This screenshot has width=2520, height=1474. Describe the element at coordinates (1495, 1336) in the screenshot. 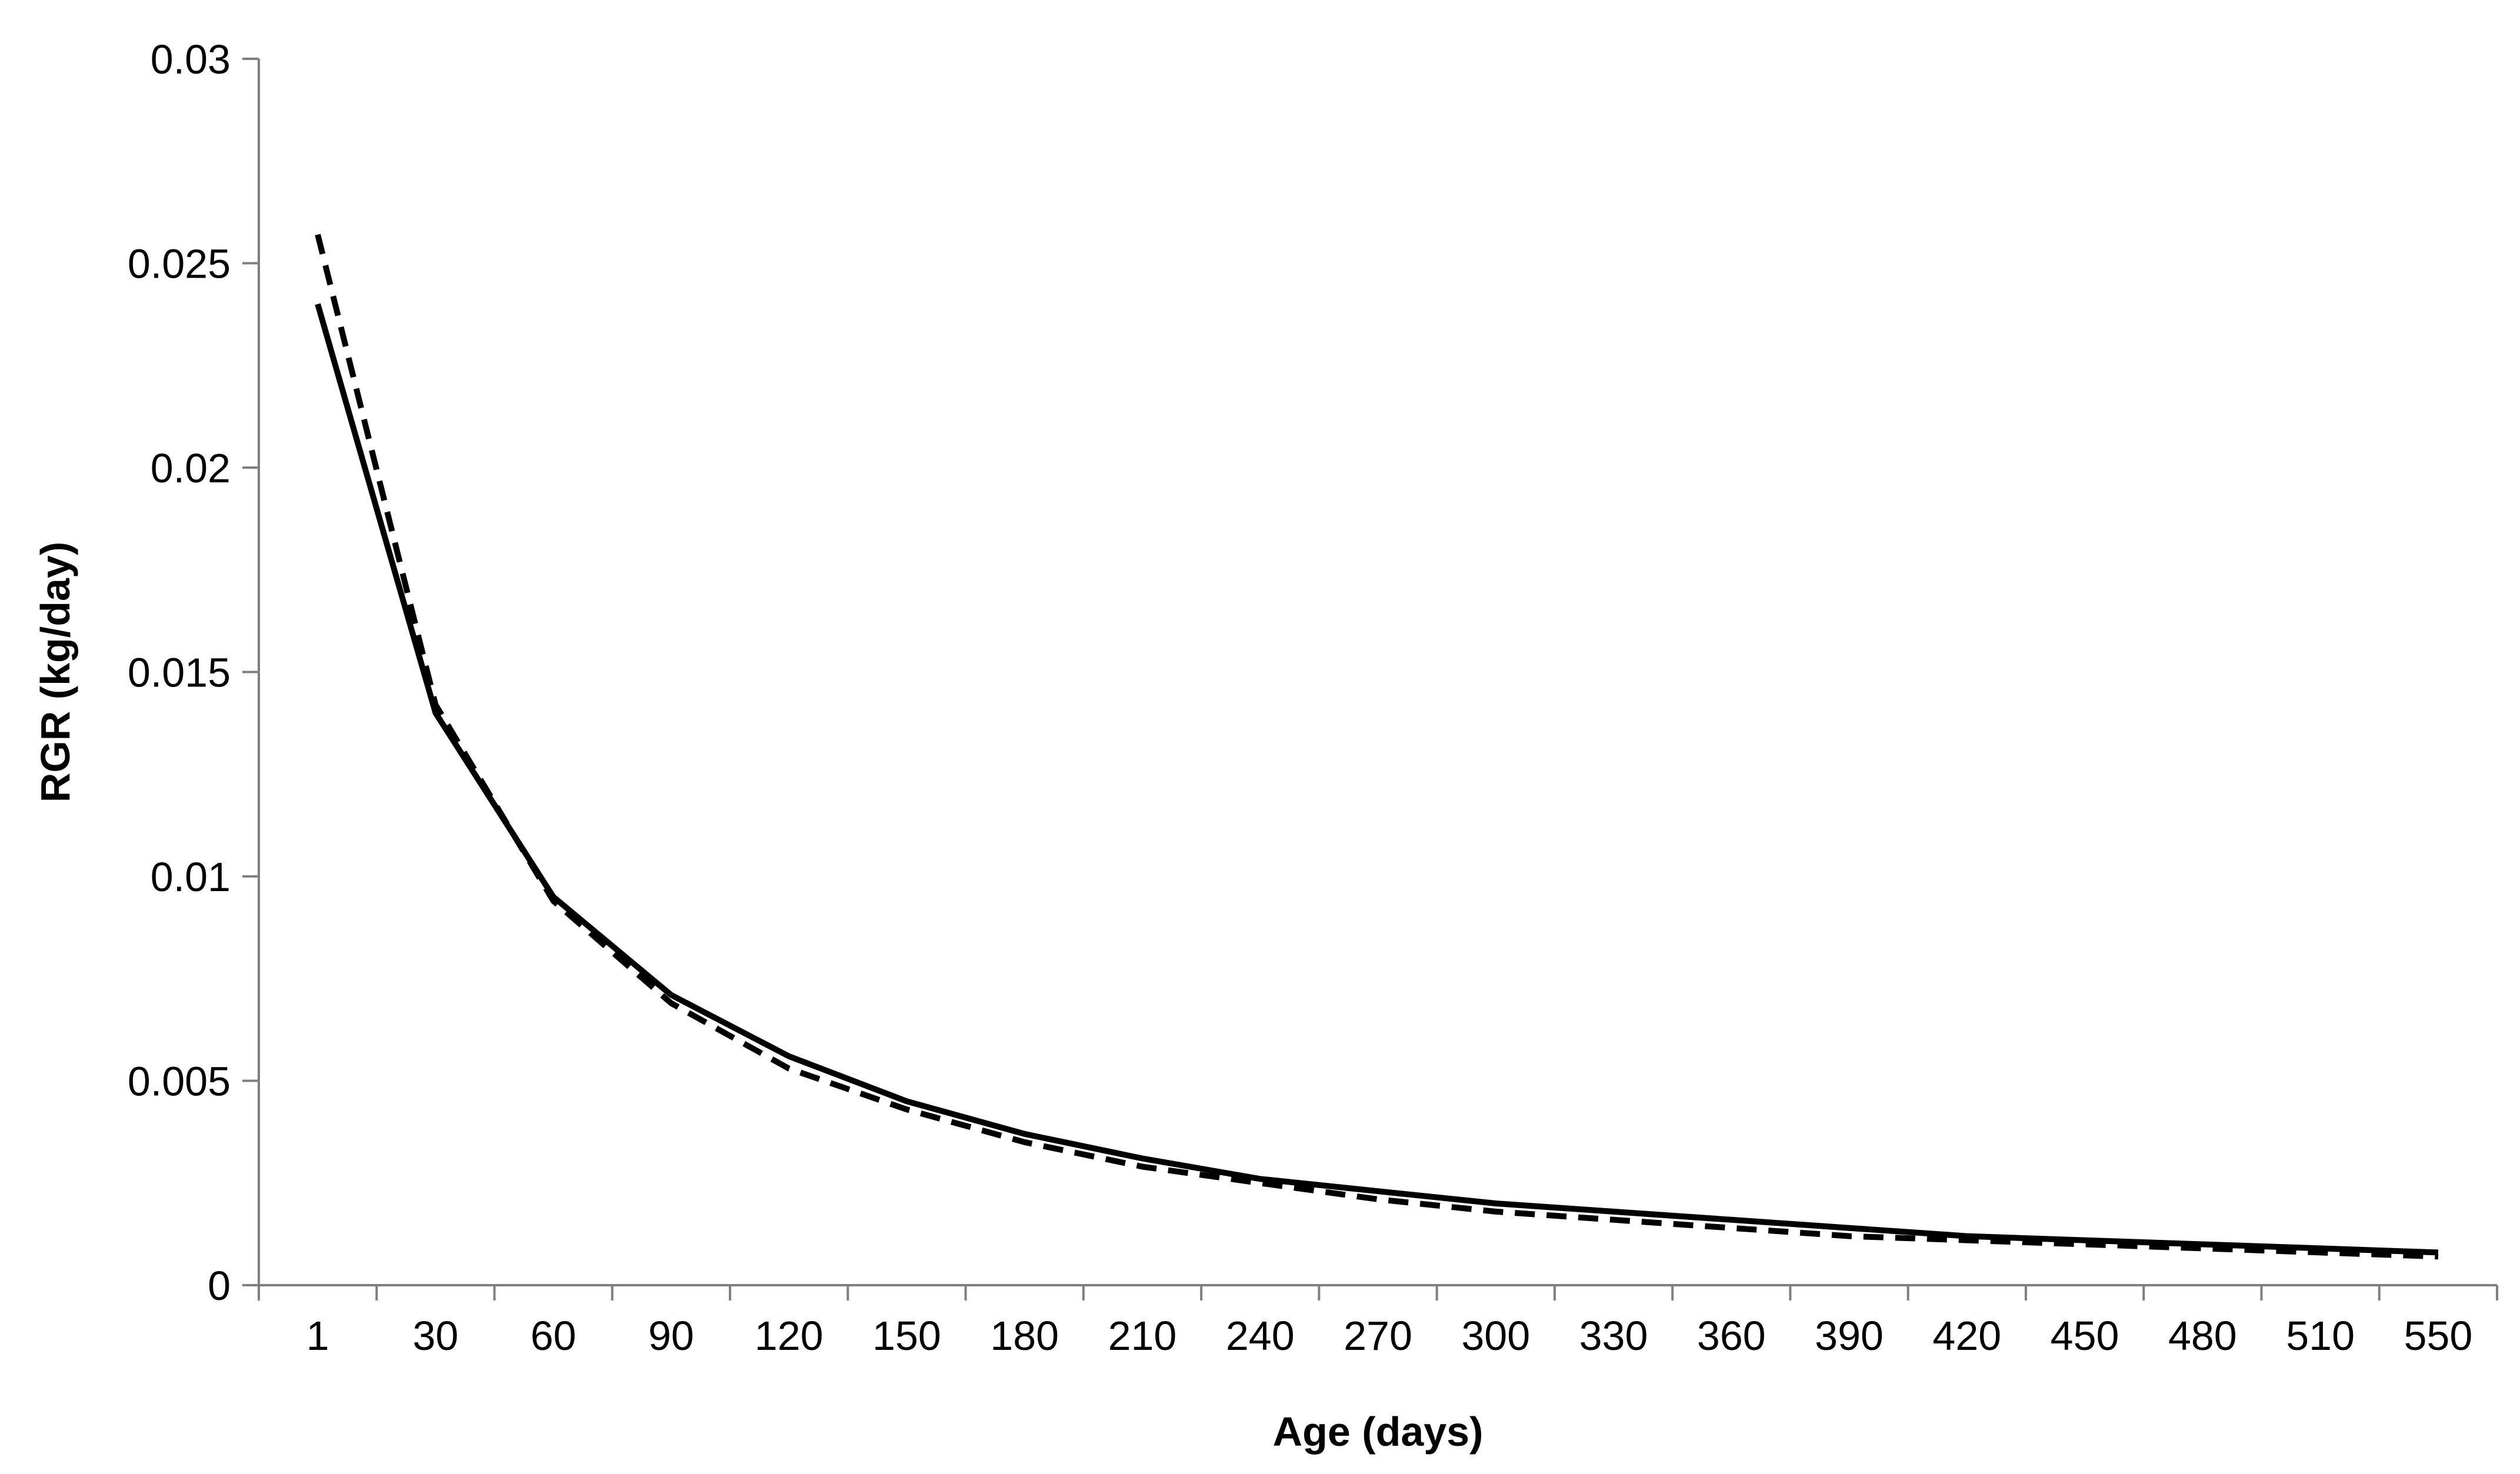

I see `x-tick-label: 300` at that location.